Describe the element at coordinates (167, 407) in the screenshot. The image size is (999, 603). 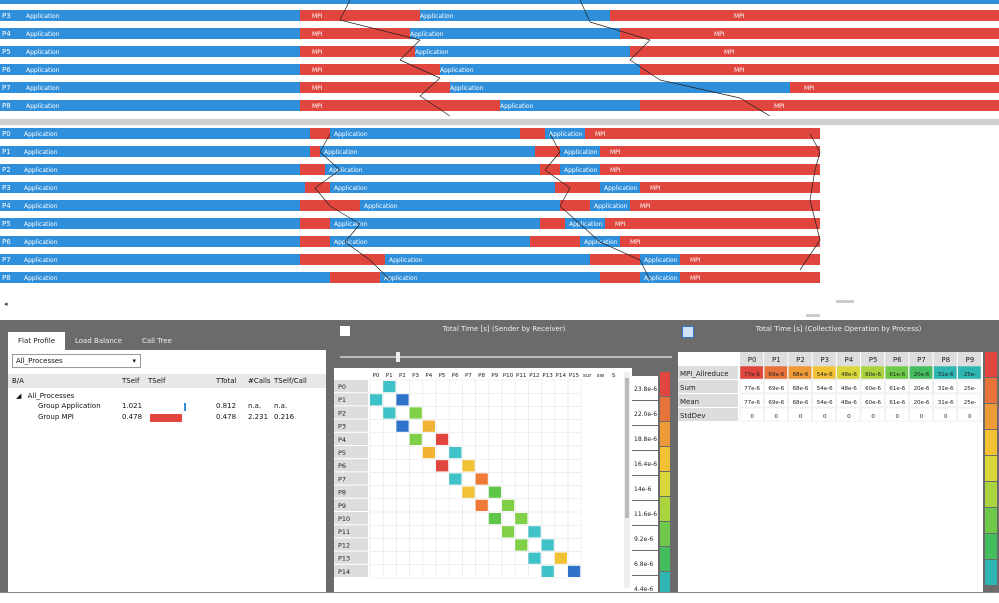
I see `profile-row: Group Application 1.021 0.812 n.a. n.a.` at that location.